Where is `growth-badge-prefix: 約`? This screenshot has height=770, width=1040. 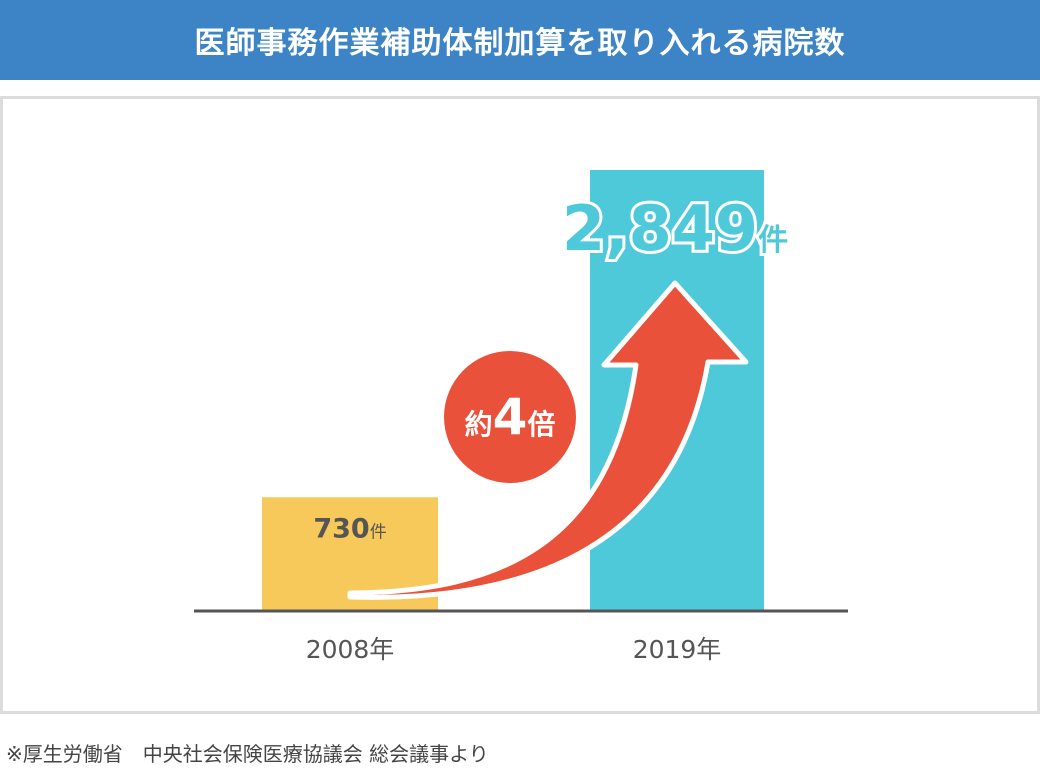
growth-badge-prefix: 約 is located at coordinates (479, 424).